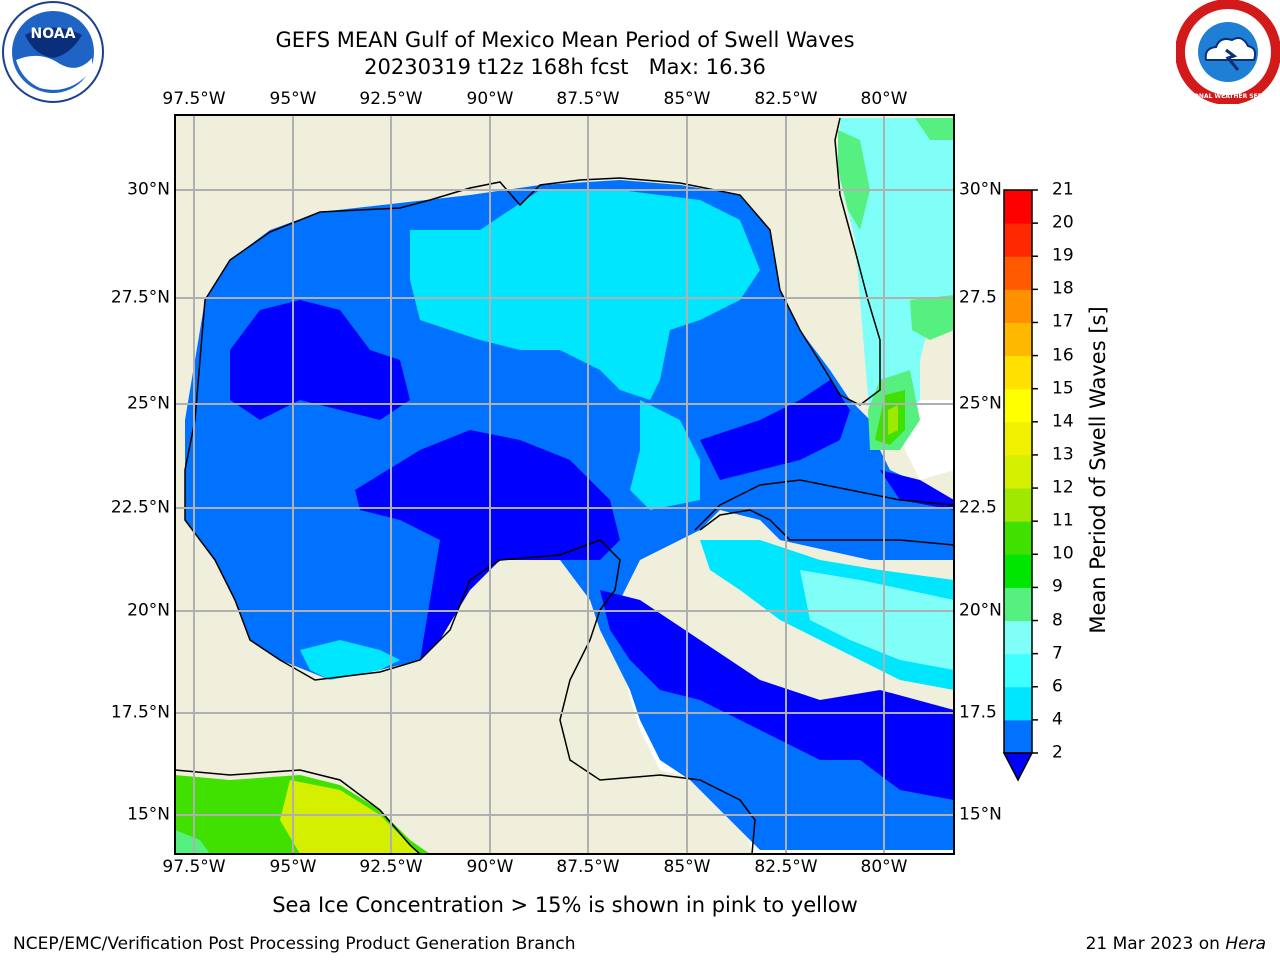 The height and width of the screenshot is (960, 1280). What do you see at coordinates (777, 695) in the screenshot?
I see `swell-patch-lt2-caribbean` at bounding box center [777, 695].